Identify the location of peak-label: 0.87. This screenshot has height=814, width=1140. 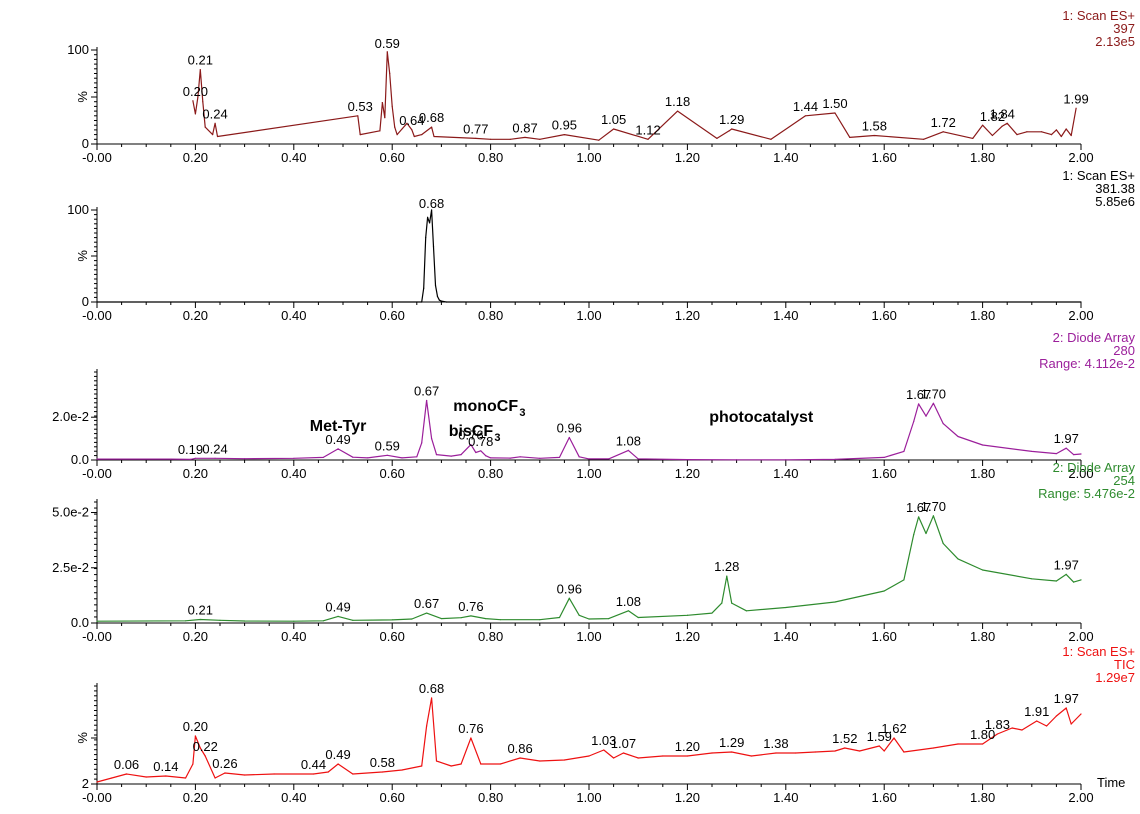
(524, 127).